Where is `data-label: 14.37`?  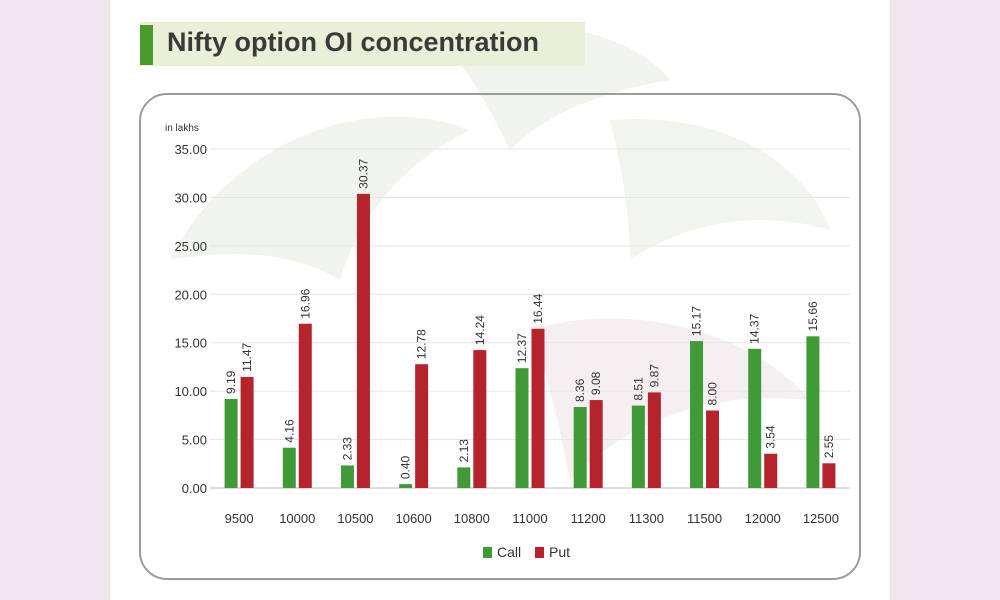
data-label: 14.37 is located at coordinates (755, 328).